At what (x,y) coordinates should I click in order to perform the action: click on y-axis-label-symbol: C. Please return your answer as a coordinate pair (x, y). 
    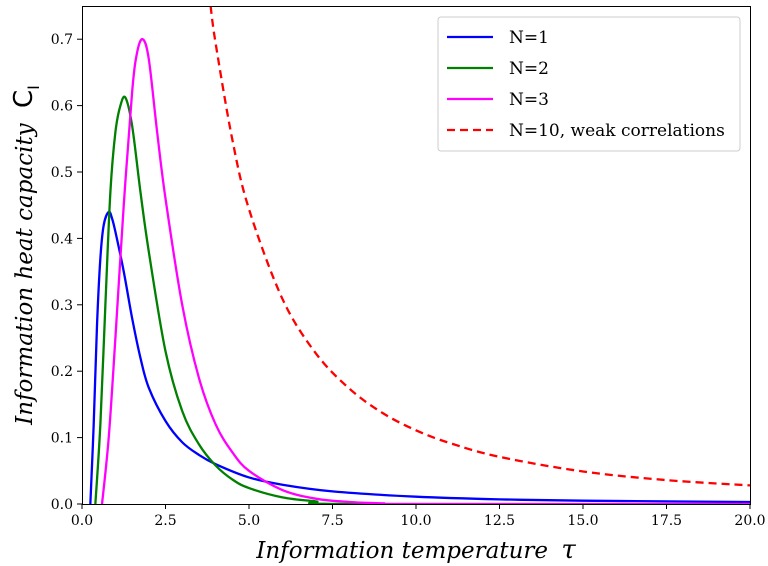
    Looking at the image, I should click on (24, 99).